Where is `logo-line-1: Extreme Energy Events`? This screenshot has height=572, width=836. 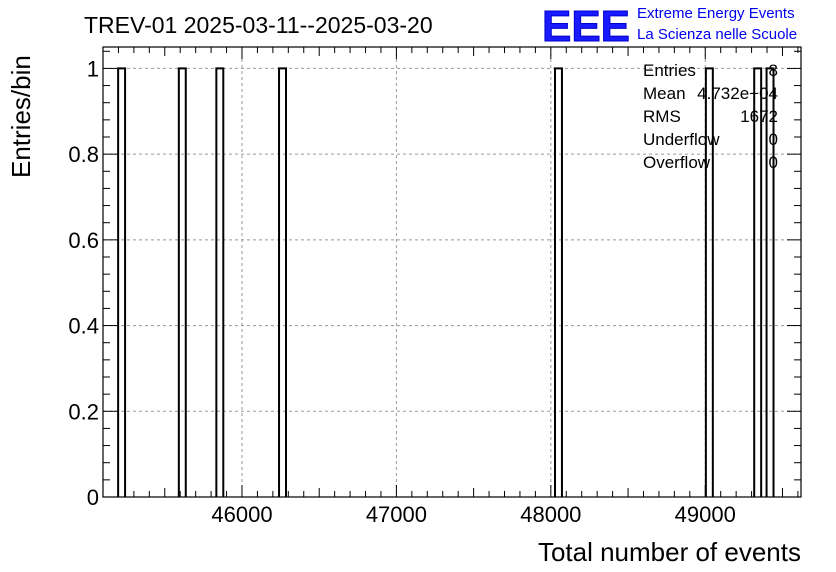 logo-line-1: Extreme Energy Events is located at coordinates (716, 13).